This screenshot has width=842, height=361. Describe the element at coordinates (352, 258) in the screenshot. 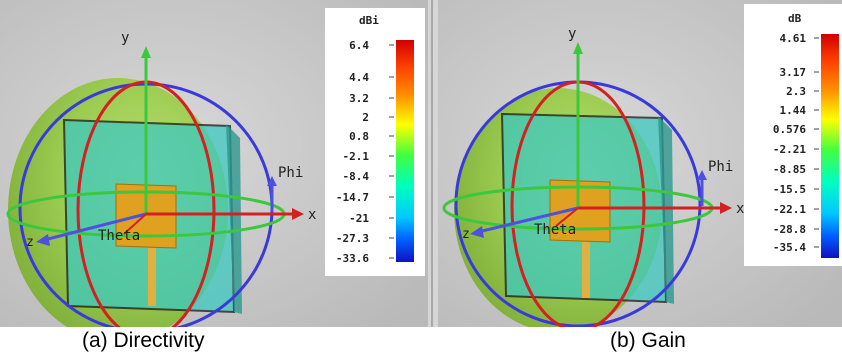

I see `legend-tick-label: -33.6` at that location.